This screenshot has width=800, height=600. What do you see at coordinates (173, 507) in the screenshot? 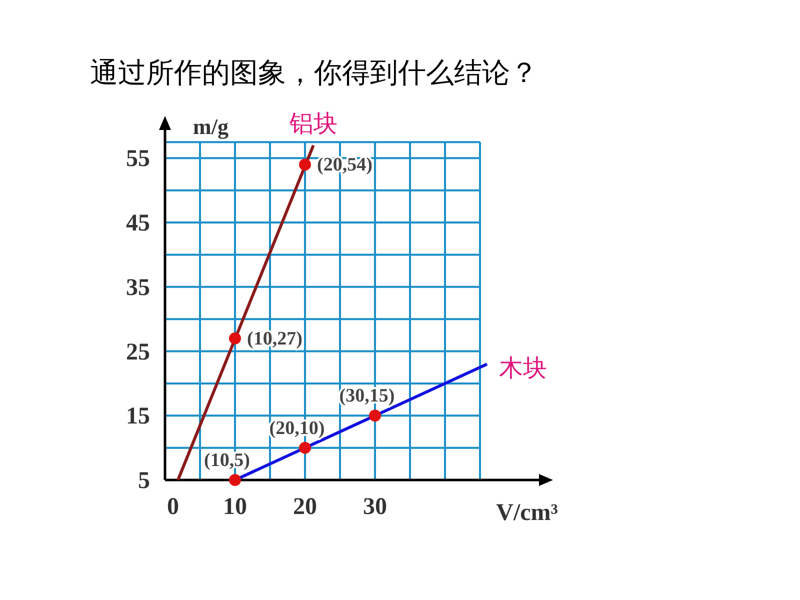
I see `x-tick-label: 0` at bounding box center [173, 507].